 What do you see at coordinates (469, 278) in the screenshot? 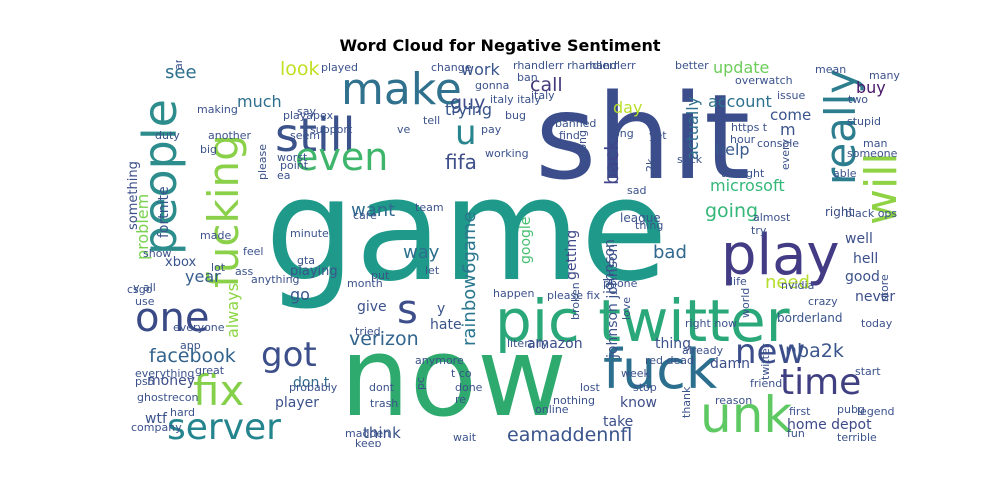
I see `cloud-word: rainbow6game` at bounding box center [469, 278].